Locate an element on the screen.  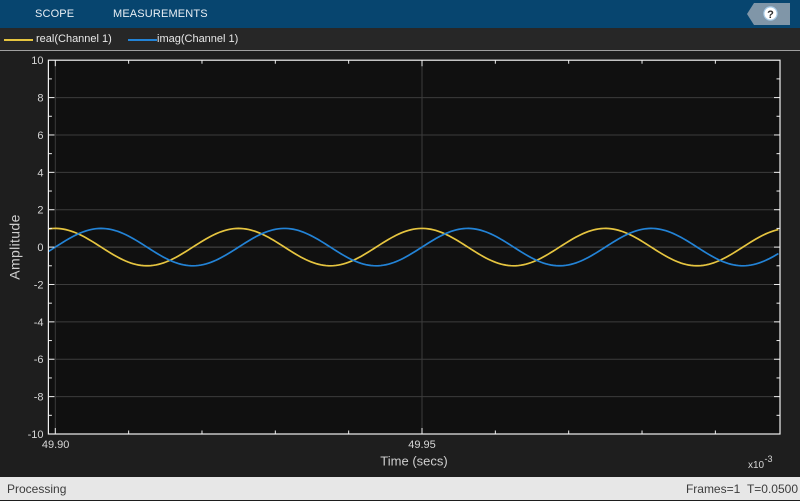
svg-text: -2 is located at coordinates (39, 285).